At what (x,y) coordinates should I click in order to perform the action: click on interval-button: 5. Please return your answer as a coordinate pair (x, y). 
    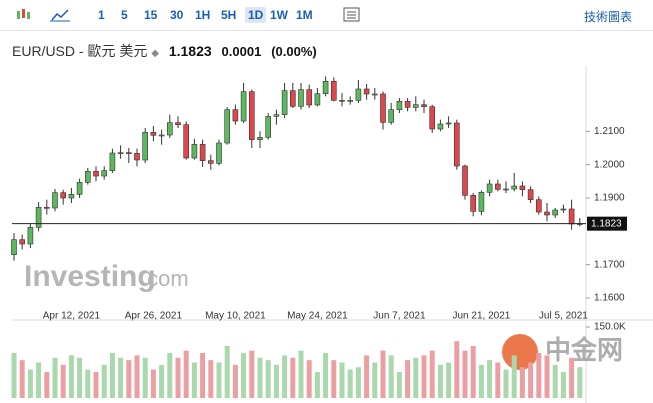
    Looking at the image, I should click on (124, 15).